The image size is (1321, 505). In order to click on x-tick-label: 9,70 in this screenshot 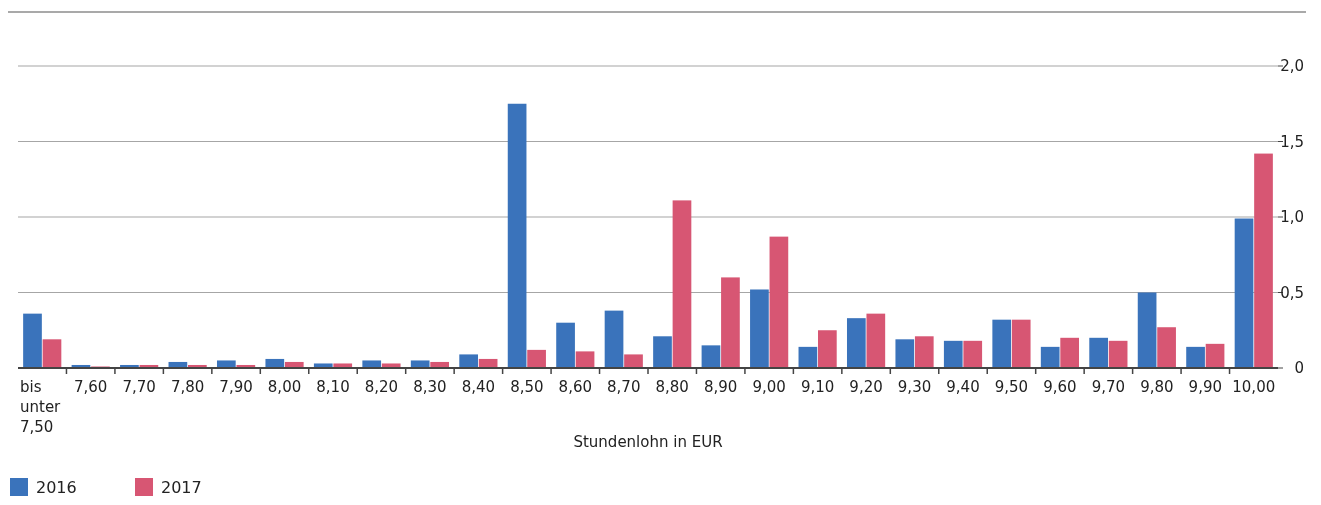, I will do `click(1108, 387)`.